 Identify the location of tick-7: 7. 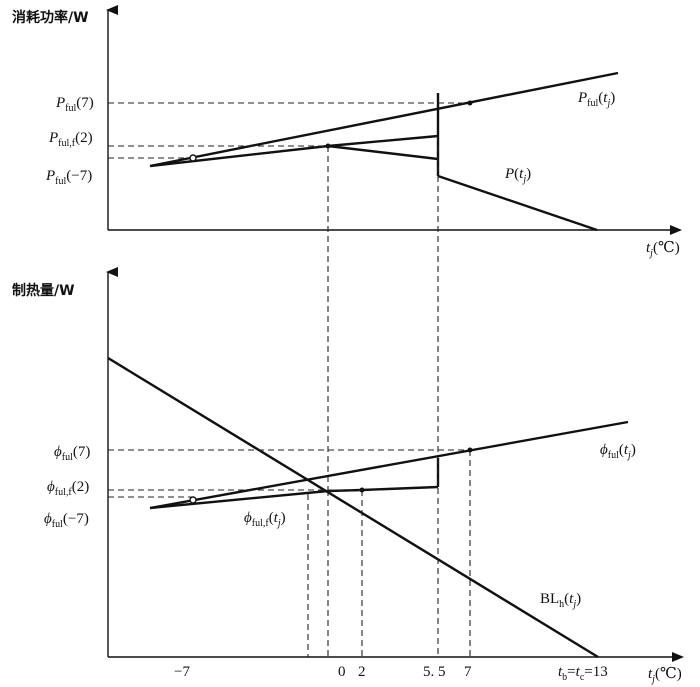
(468, 672).